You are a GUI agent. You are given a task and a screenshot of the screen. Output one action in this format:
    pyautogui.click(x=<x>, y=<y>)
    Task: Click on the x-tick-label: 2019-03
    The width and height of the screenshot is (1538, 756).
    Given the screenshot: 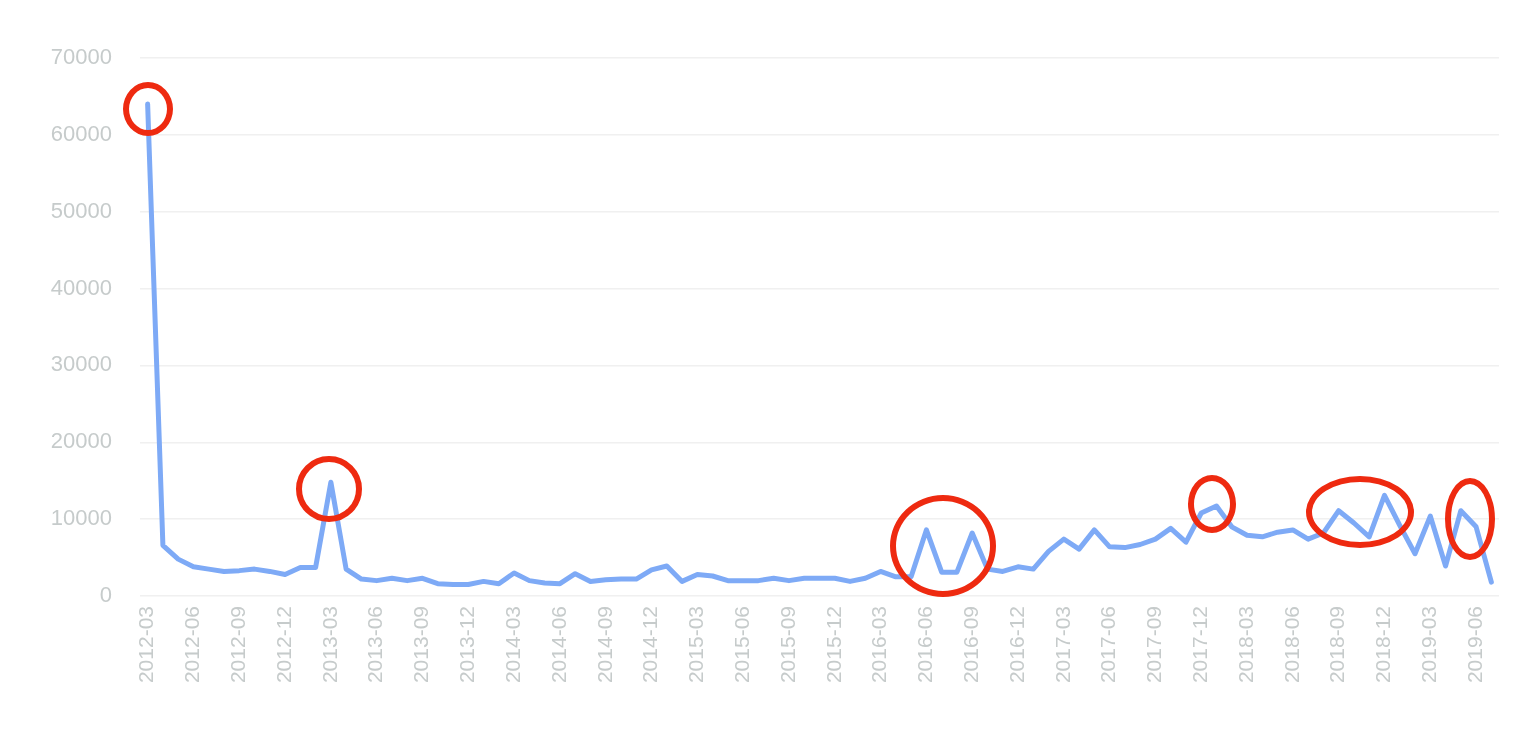 What is the action you would take?
    pyautogui.click(x=1429, y=645)
    